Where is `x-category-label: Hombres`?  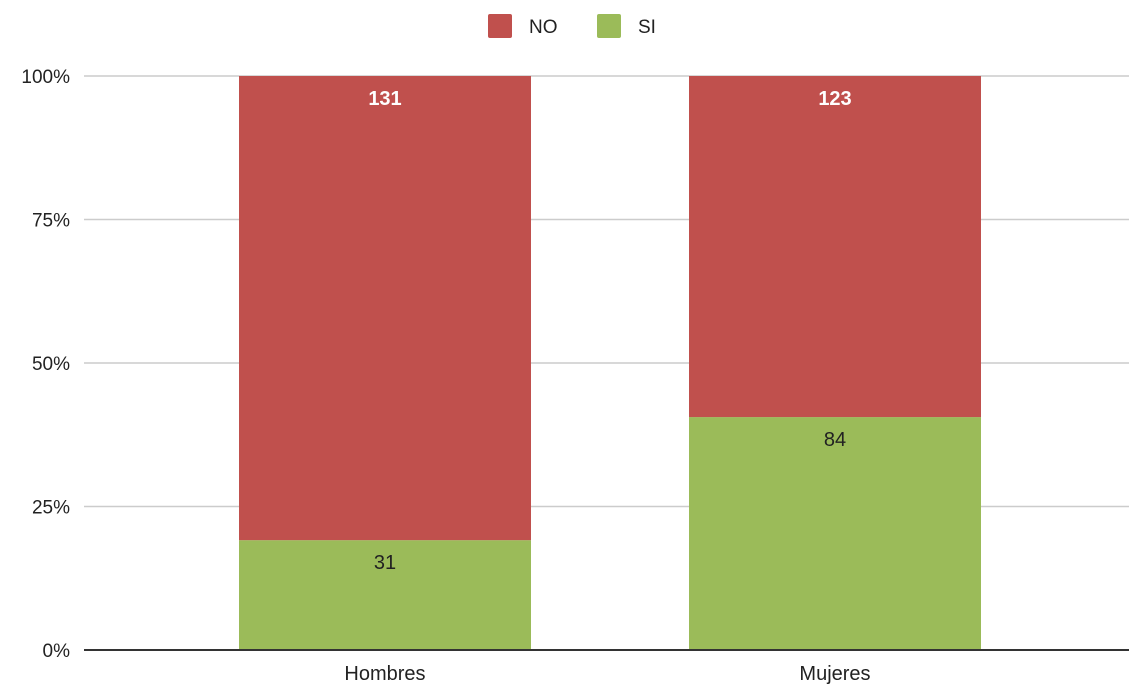
x-category-label: Hombres is located at coordinates (384, 674).